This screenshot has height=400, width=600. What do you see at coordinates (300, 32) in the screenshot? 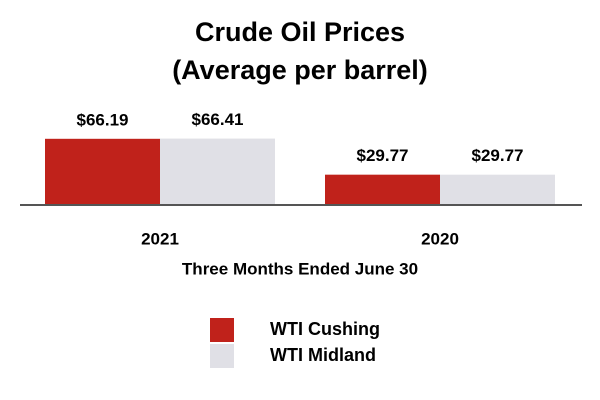
I see `chart-title: Crude Oil Prices` at bounding box center [300, 32].